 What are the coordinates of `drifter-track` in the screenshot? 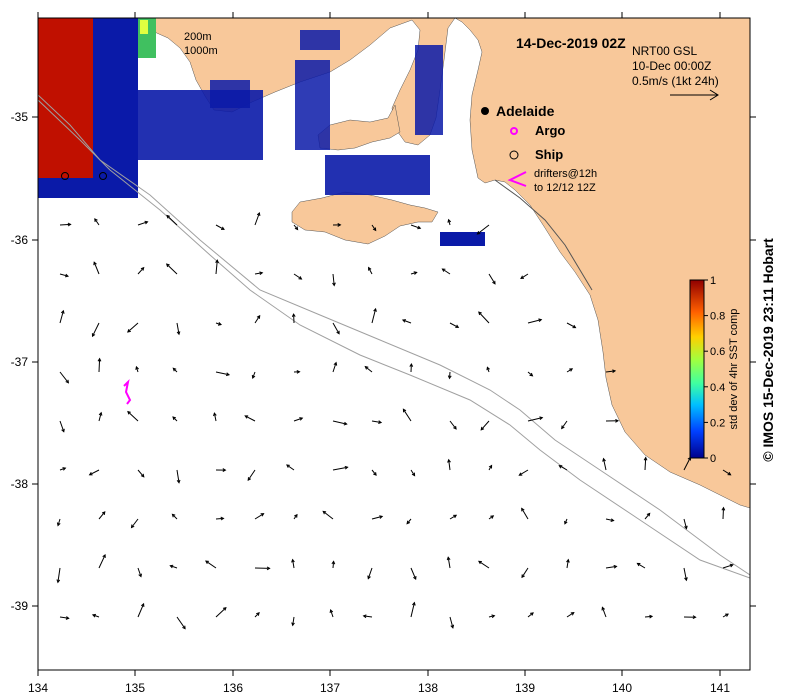 It's located at (127, 391).